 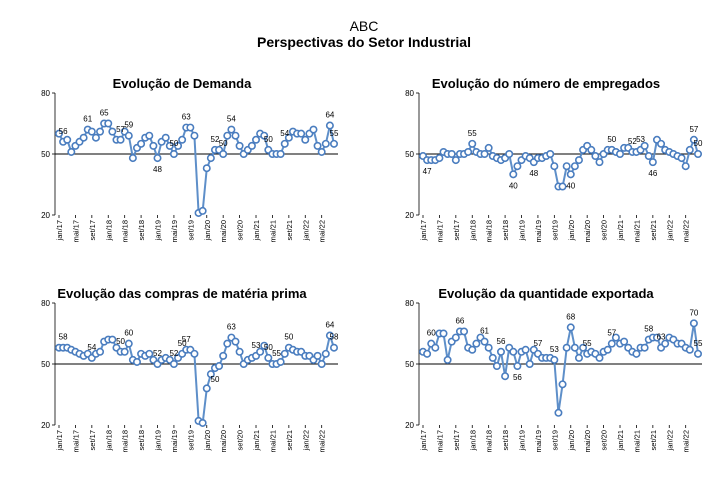 What do you see at coordinates (554, 230) in the screenshot?
I see `x-tick-label: set/19` at bounding box center [554, 230].